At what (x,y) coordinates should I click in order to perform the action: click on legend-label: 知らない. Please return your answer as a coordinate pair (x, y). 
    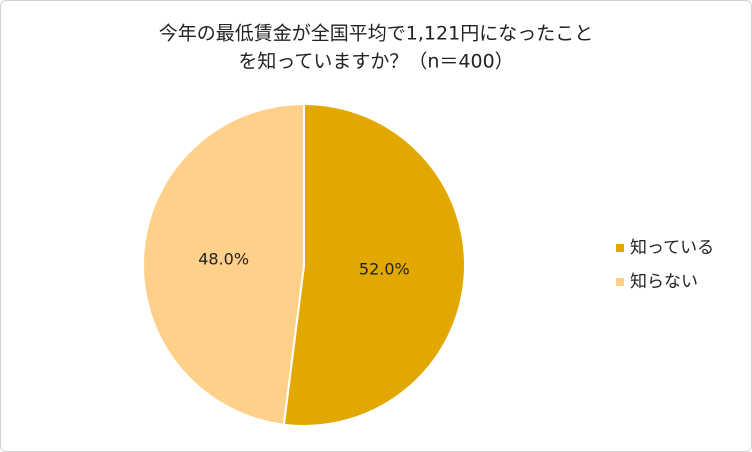
    Looking at the image, I should click on (664, 282).